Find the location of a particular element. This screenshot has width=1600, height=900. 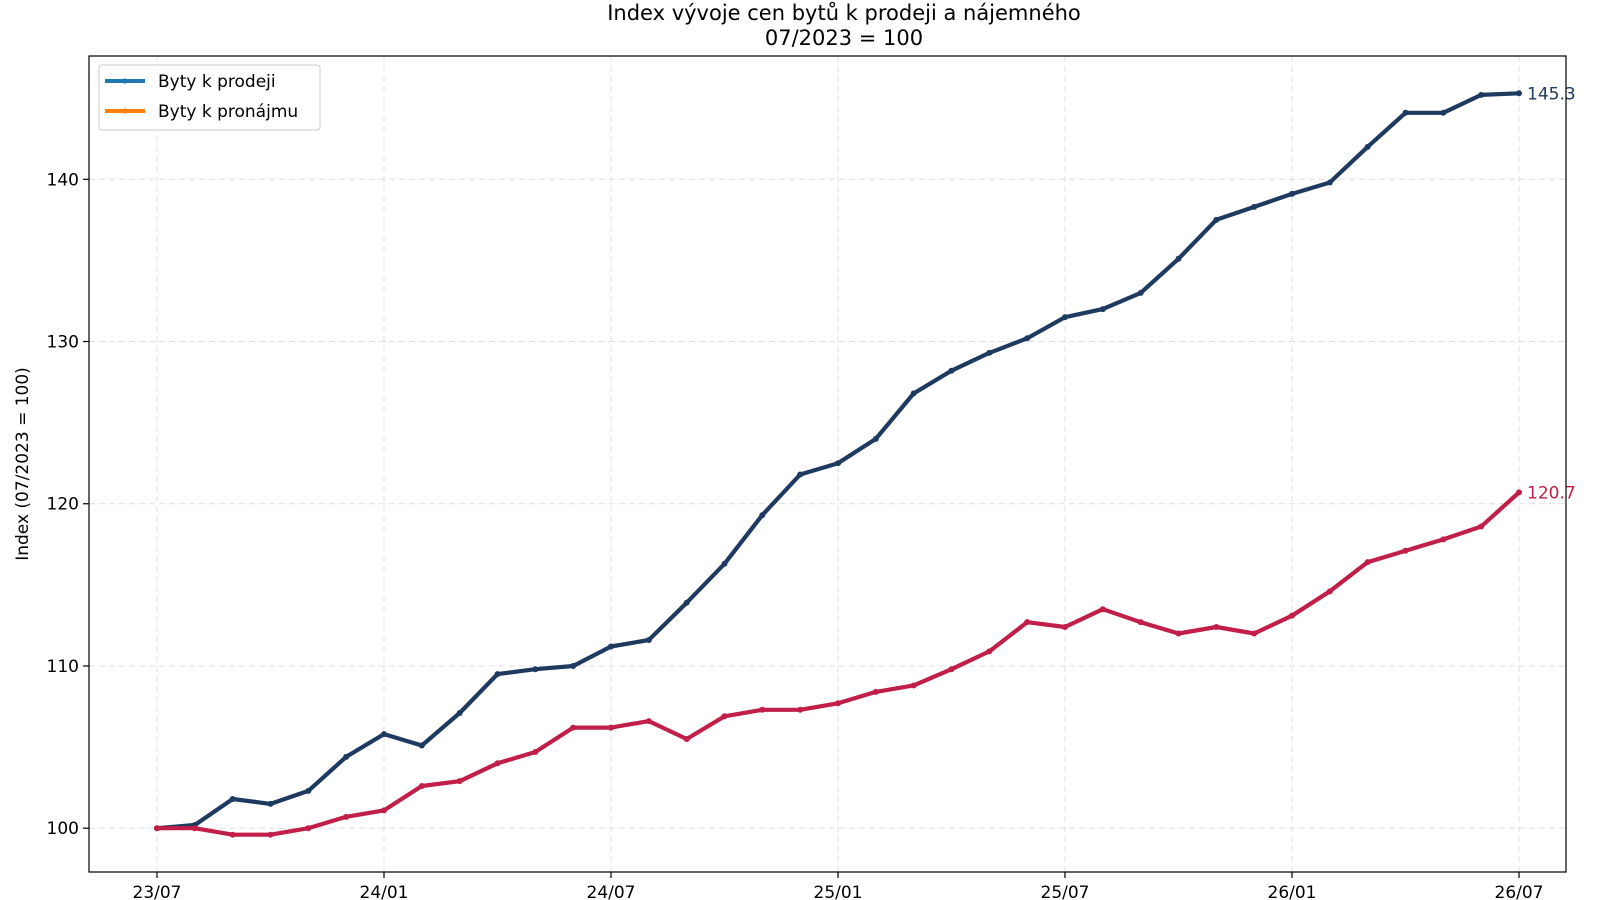

x-tick-label: 24/01 is located at coordinates (384, 891).